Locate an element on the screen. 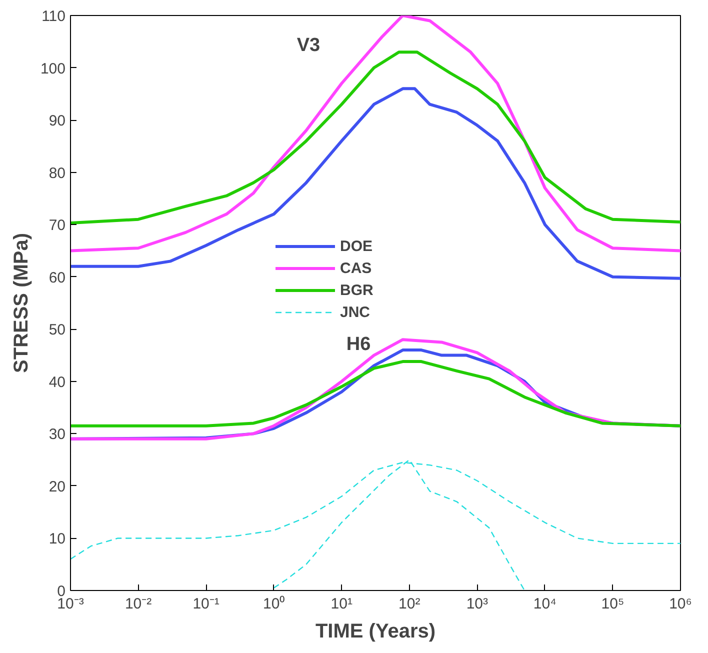 This screenshot has height=653, width=708. y-tick-label: 50 is located at coordinates (57, 330).